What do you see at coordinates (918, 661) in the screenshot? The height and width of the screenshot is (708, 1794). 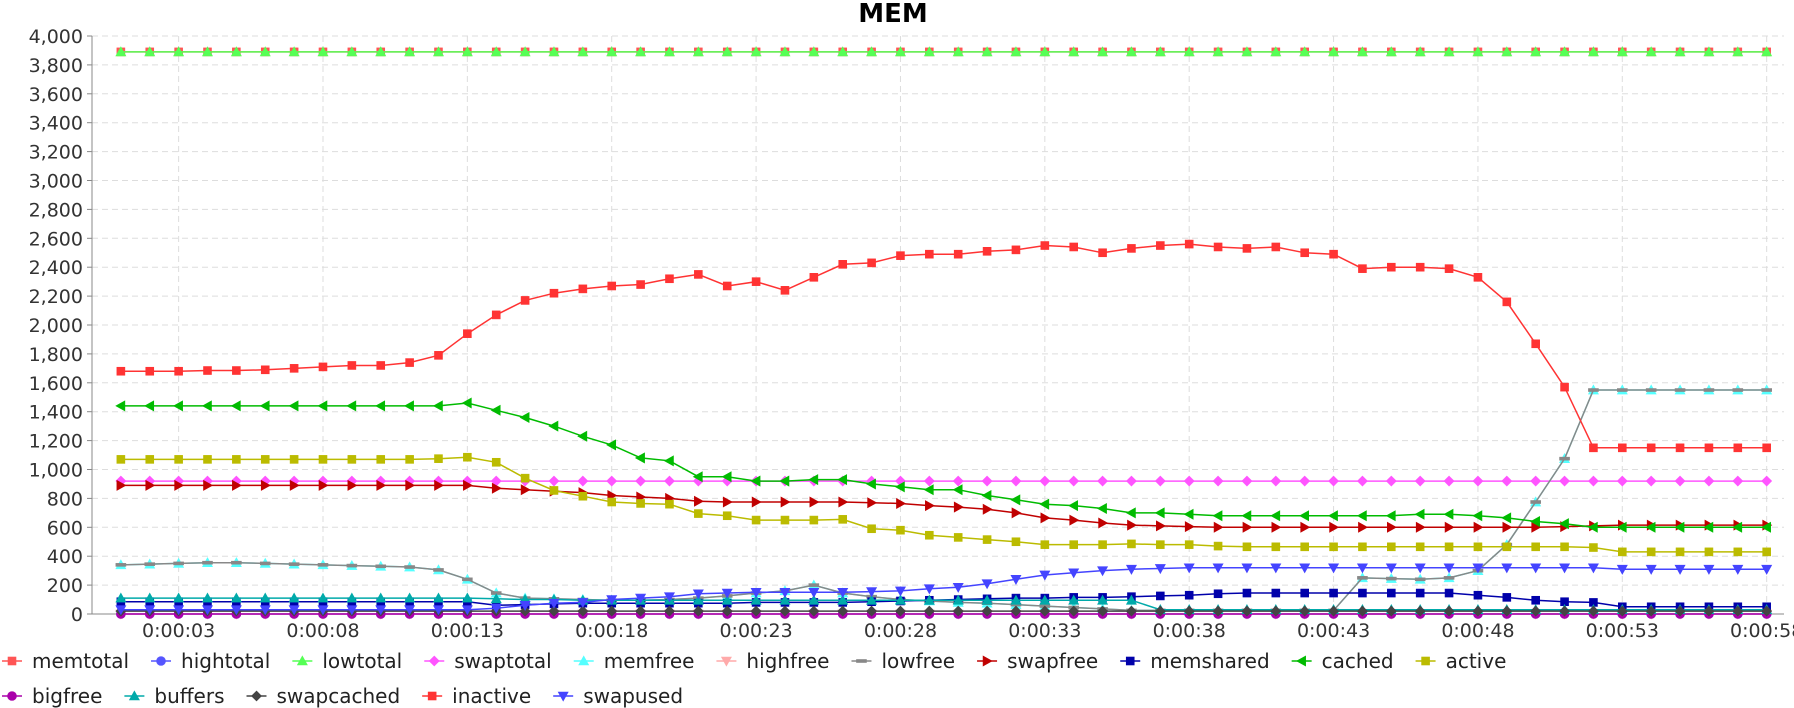 I see `legend-label: lowfree` at bounding box center [918, 661].